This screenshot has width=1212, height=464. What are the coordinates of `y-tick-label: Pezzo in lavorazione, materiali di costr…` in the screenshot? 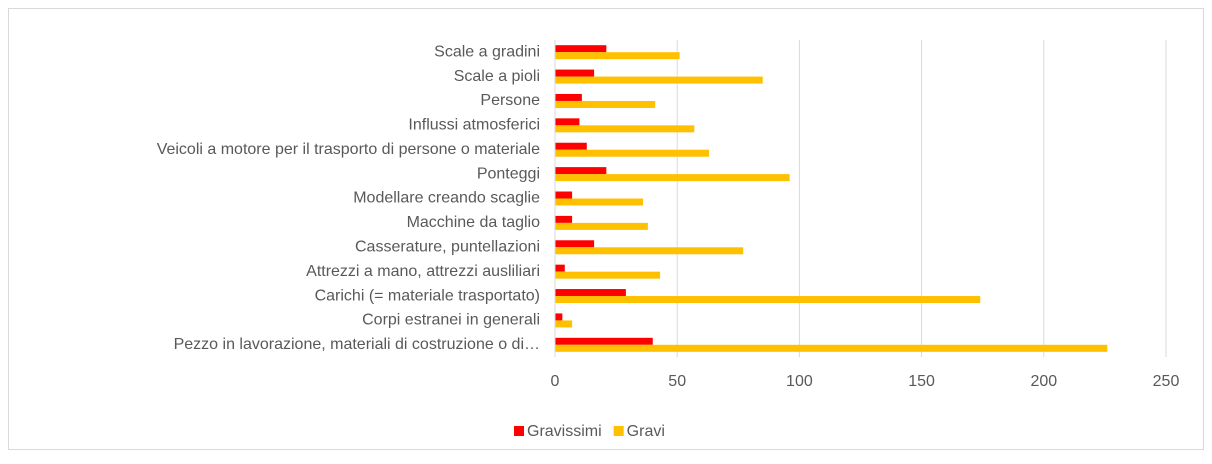 It's located at (357, 344).